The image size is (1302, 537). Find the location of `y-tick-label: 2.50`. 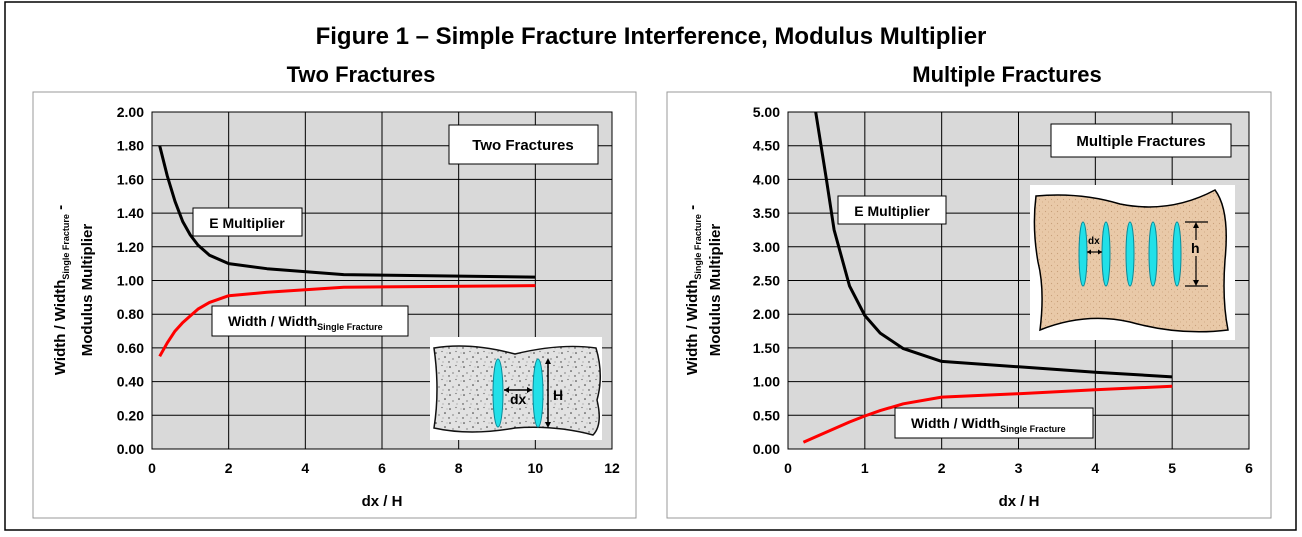

y-tick-label: 2.50 is located at coordinates (766, 281).